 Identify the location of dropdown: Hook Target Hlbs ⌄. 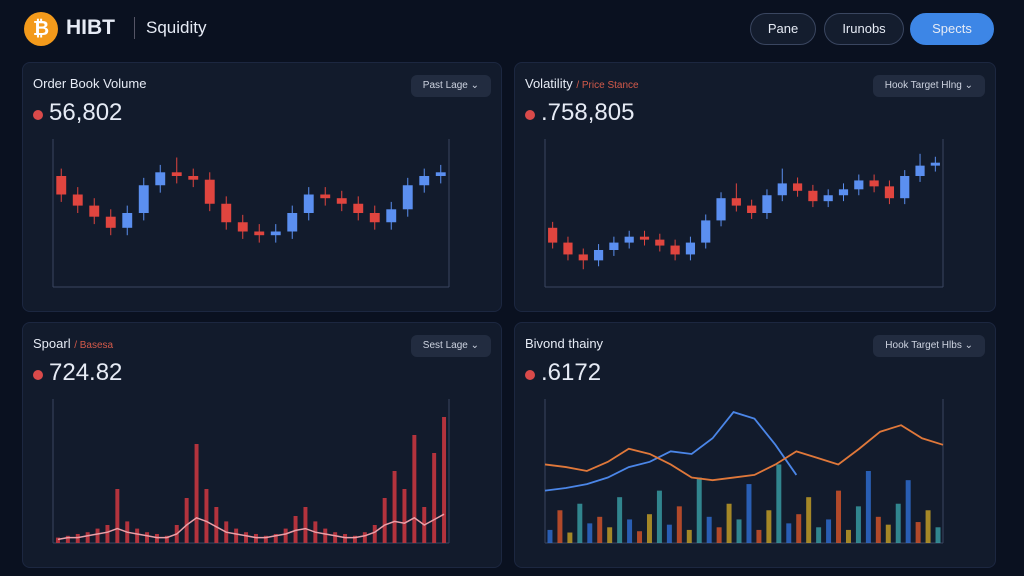
(929, 346).